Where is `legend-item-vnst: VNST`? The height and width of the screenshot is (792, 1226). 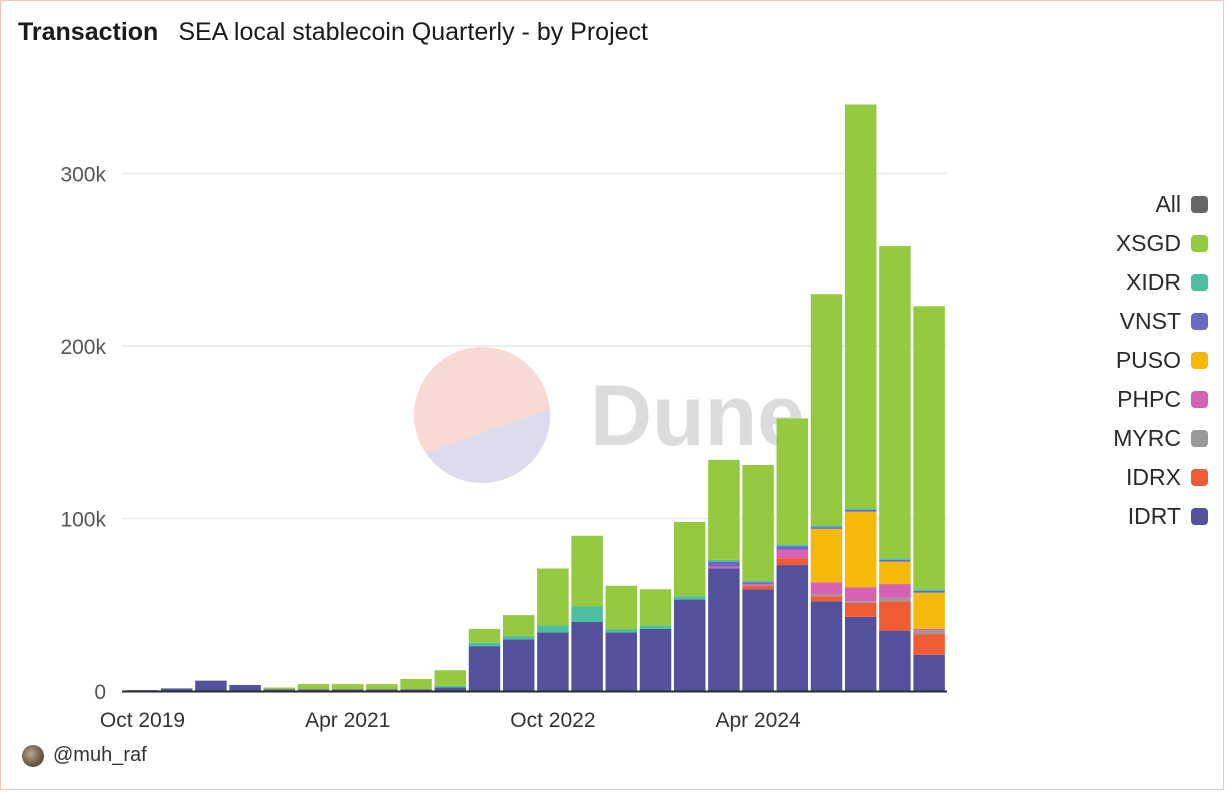 legend-item-vnst: VNST is located at coordinates (1164, 321).